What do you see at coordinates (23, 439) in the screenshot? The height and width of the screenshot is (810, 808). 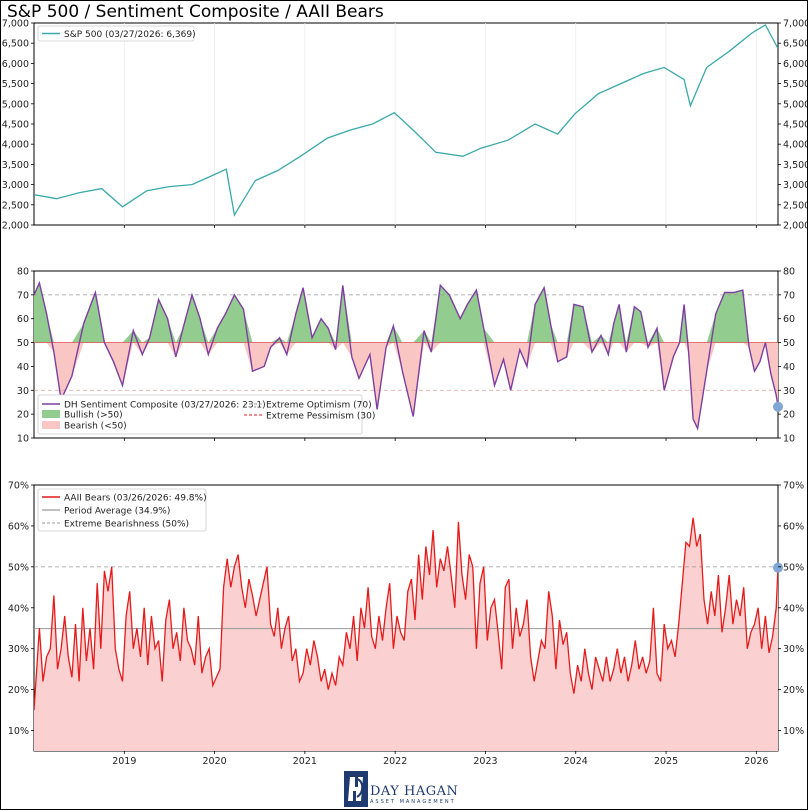 I see `dh-ytick-label-left: 10` at bounding box center [23, 439].